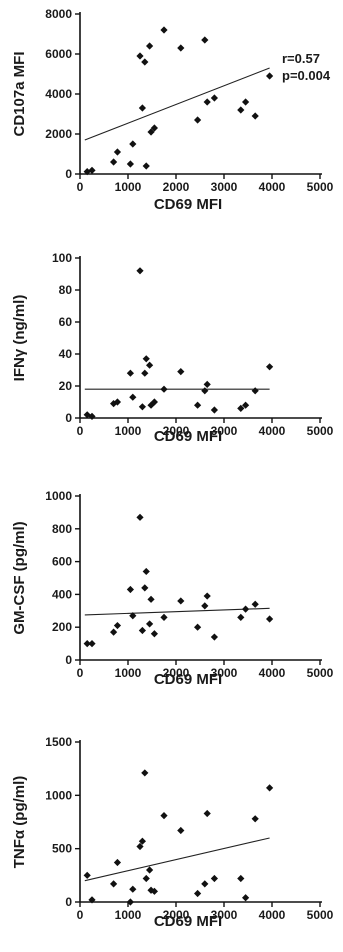  I want to click on y-tick-label: 8000, so click(58, 14).